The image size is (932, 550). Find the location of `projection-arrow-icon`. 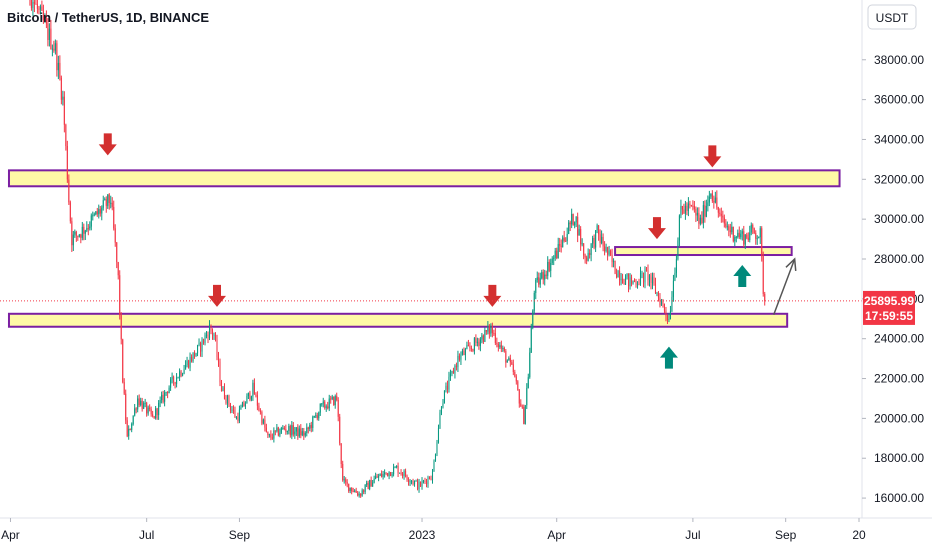

projection-arrow-icon is located at coordinates (785, 286).